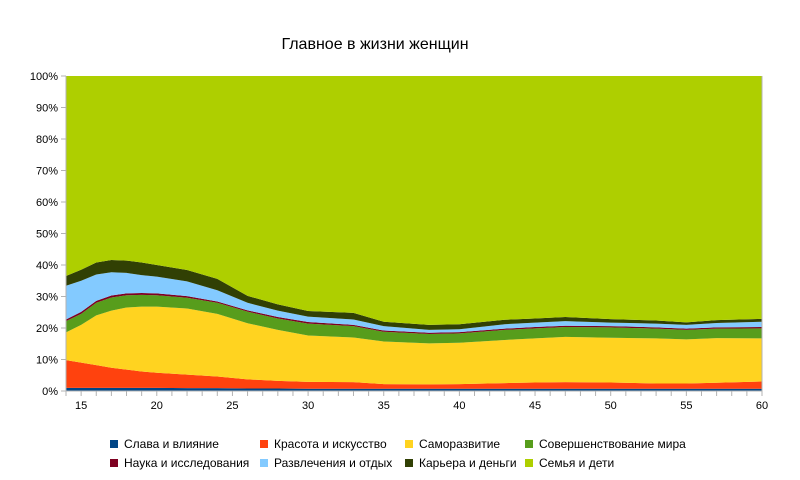 Image resolution: width=800 pixels, height=480 pixels. I want to click on y-tick-label: 0%, so click(50, 392).